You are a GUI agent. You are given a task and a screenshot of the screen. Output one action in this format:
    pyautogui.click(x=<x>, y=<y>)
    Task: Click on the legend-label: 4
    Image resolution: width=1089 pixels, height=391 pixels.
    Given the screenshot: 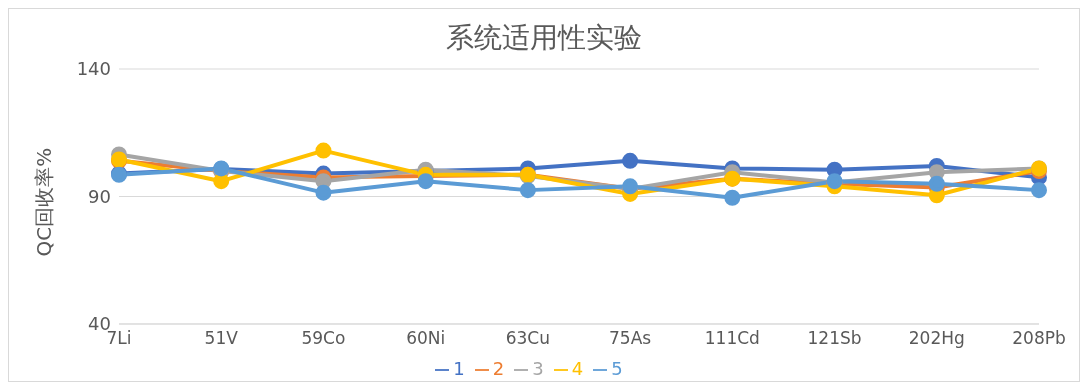 What is the action you would take?
    pyautogui.click(x=577, y=368)
    